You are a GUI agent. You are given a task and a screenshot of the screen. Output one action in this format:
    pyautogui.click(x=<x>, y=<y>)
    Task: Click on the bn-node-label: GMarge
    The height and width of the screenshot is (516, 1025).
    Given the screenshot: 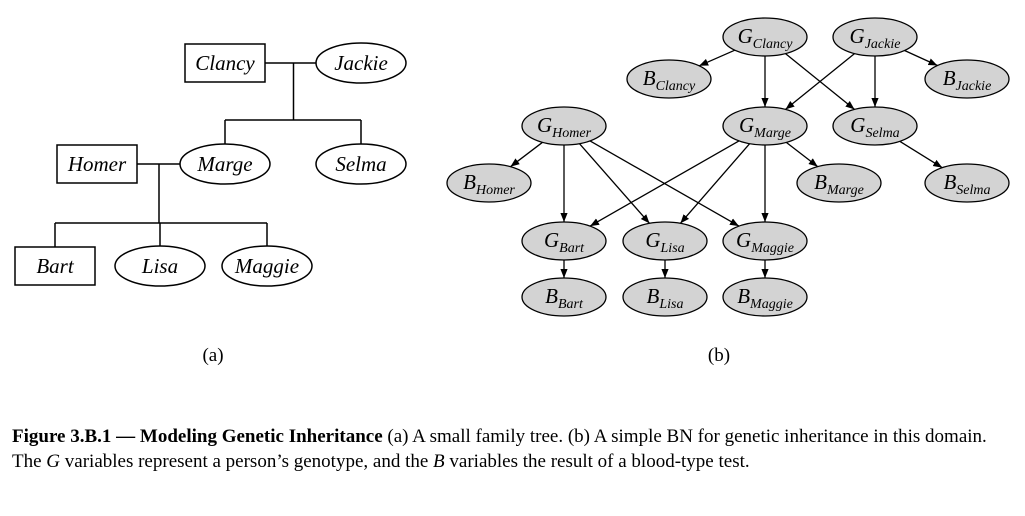 What is the action you would take?
    pyautogui.click(x=765, y=127)
    